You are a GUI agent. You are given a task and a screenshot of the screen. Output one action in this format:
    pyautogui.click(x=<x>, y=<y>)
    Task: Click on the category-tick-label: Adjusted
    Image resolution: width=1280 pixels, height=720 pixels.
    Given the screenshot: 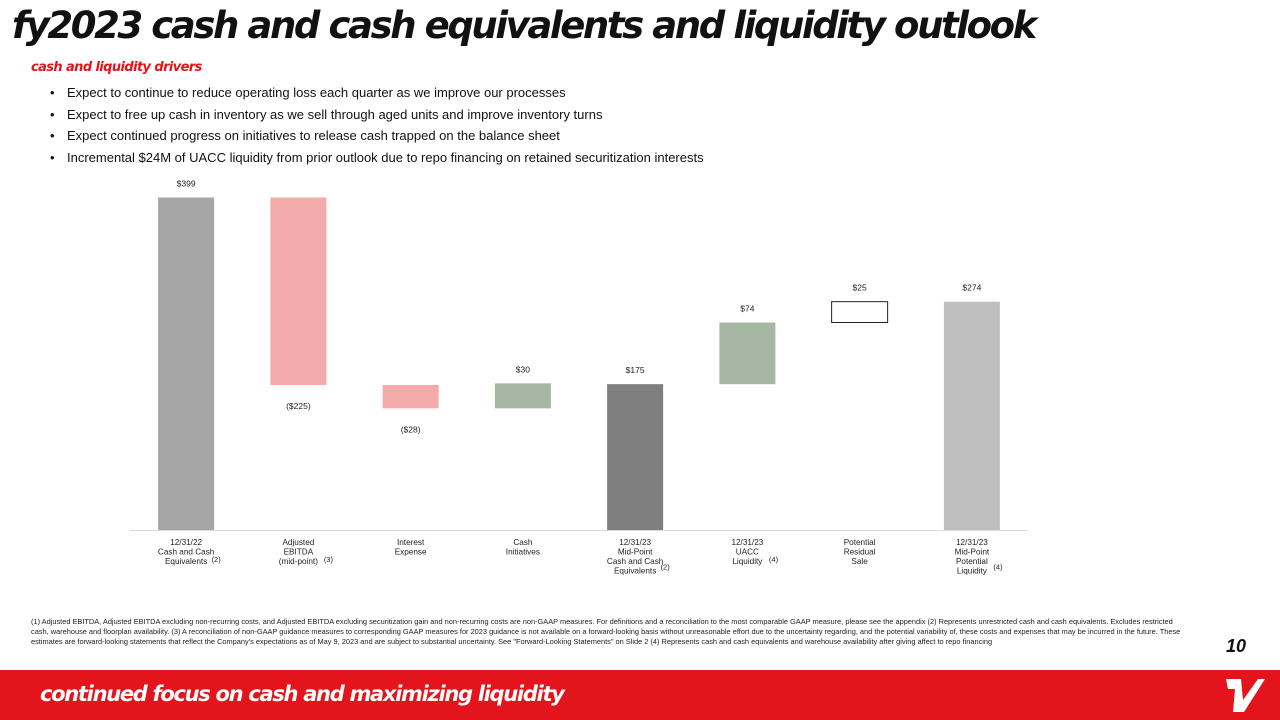 What is the action you would take?
    pyautogui.click(x=298, y=542)
    